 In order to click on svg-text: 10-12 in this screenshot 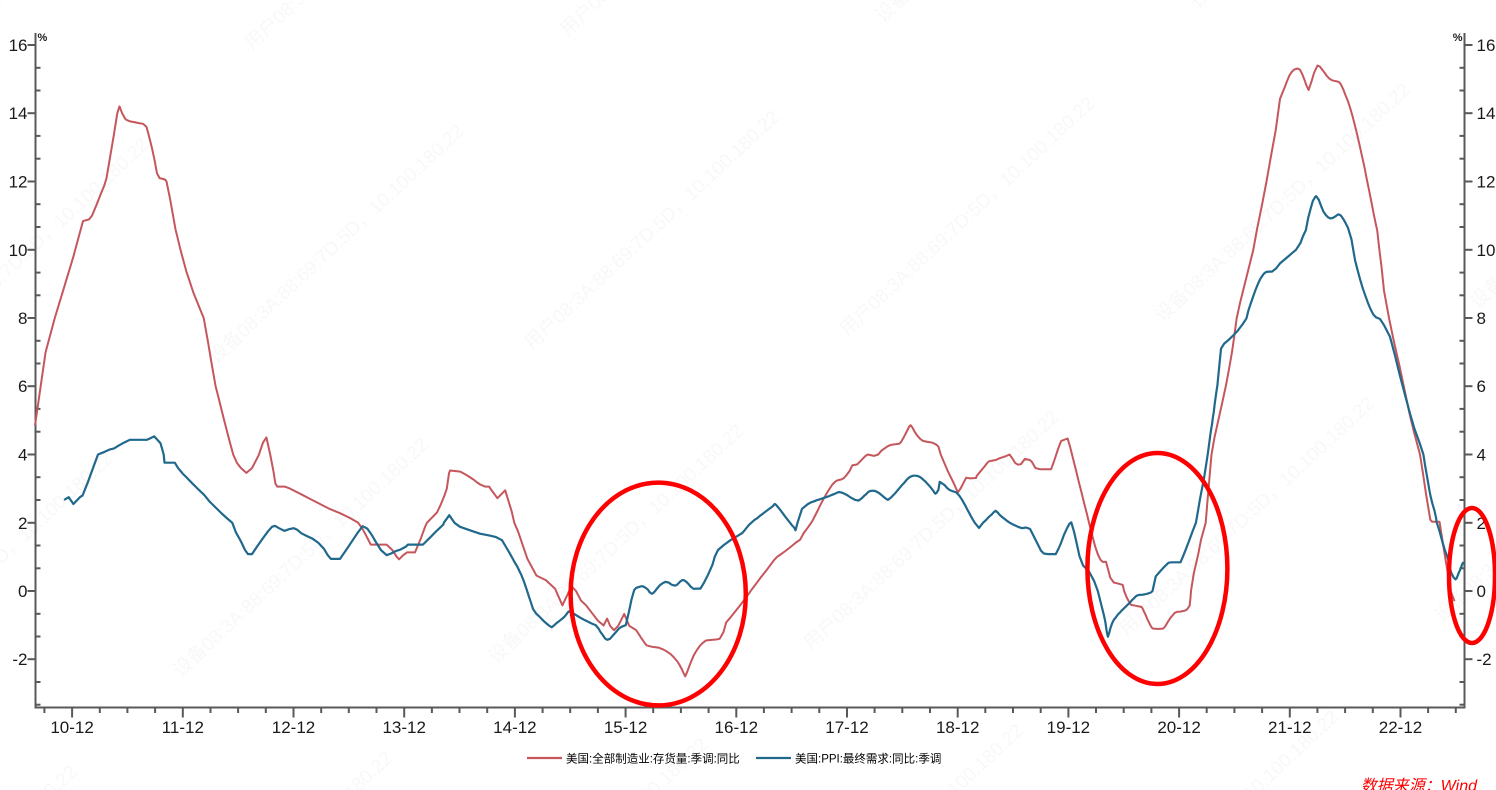, I will do `click(71, 727)`.